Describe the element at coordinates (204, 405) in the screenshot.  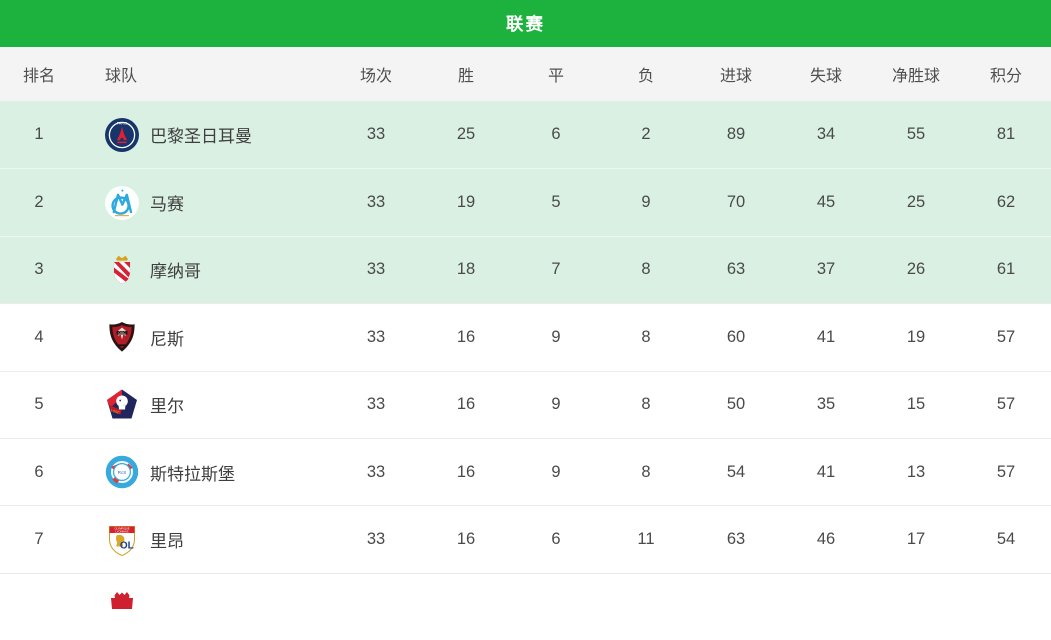
I see `team-cell: LOSC 里尔` at that location.